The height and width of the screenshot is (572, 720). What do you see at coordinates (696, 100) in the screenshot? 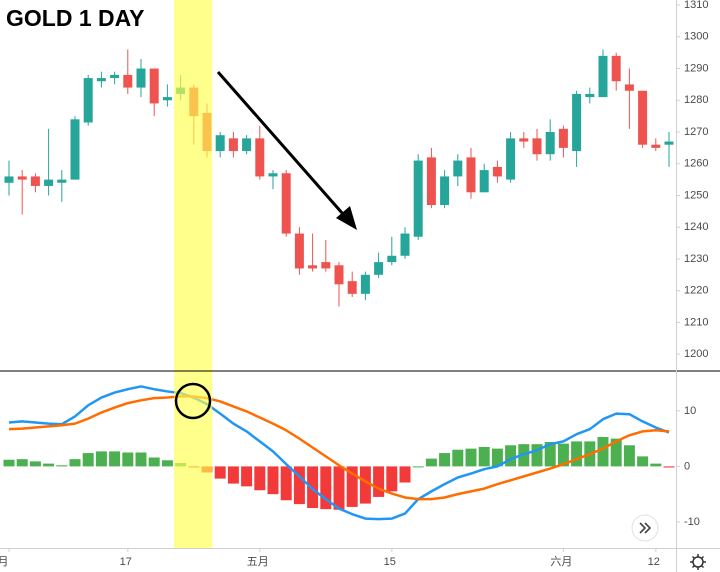
I see `y-tick-label: 1280` at bounding box center [696, 100].